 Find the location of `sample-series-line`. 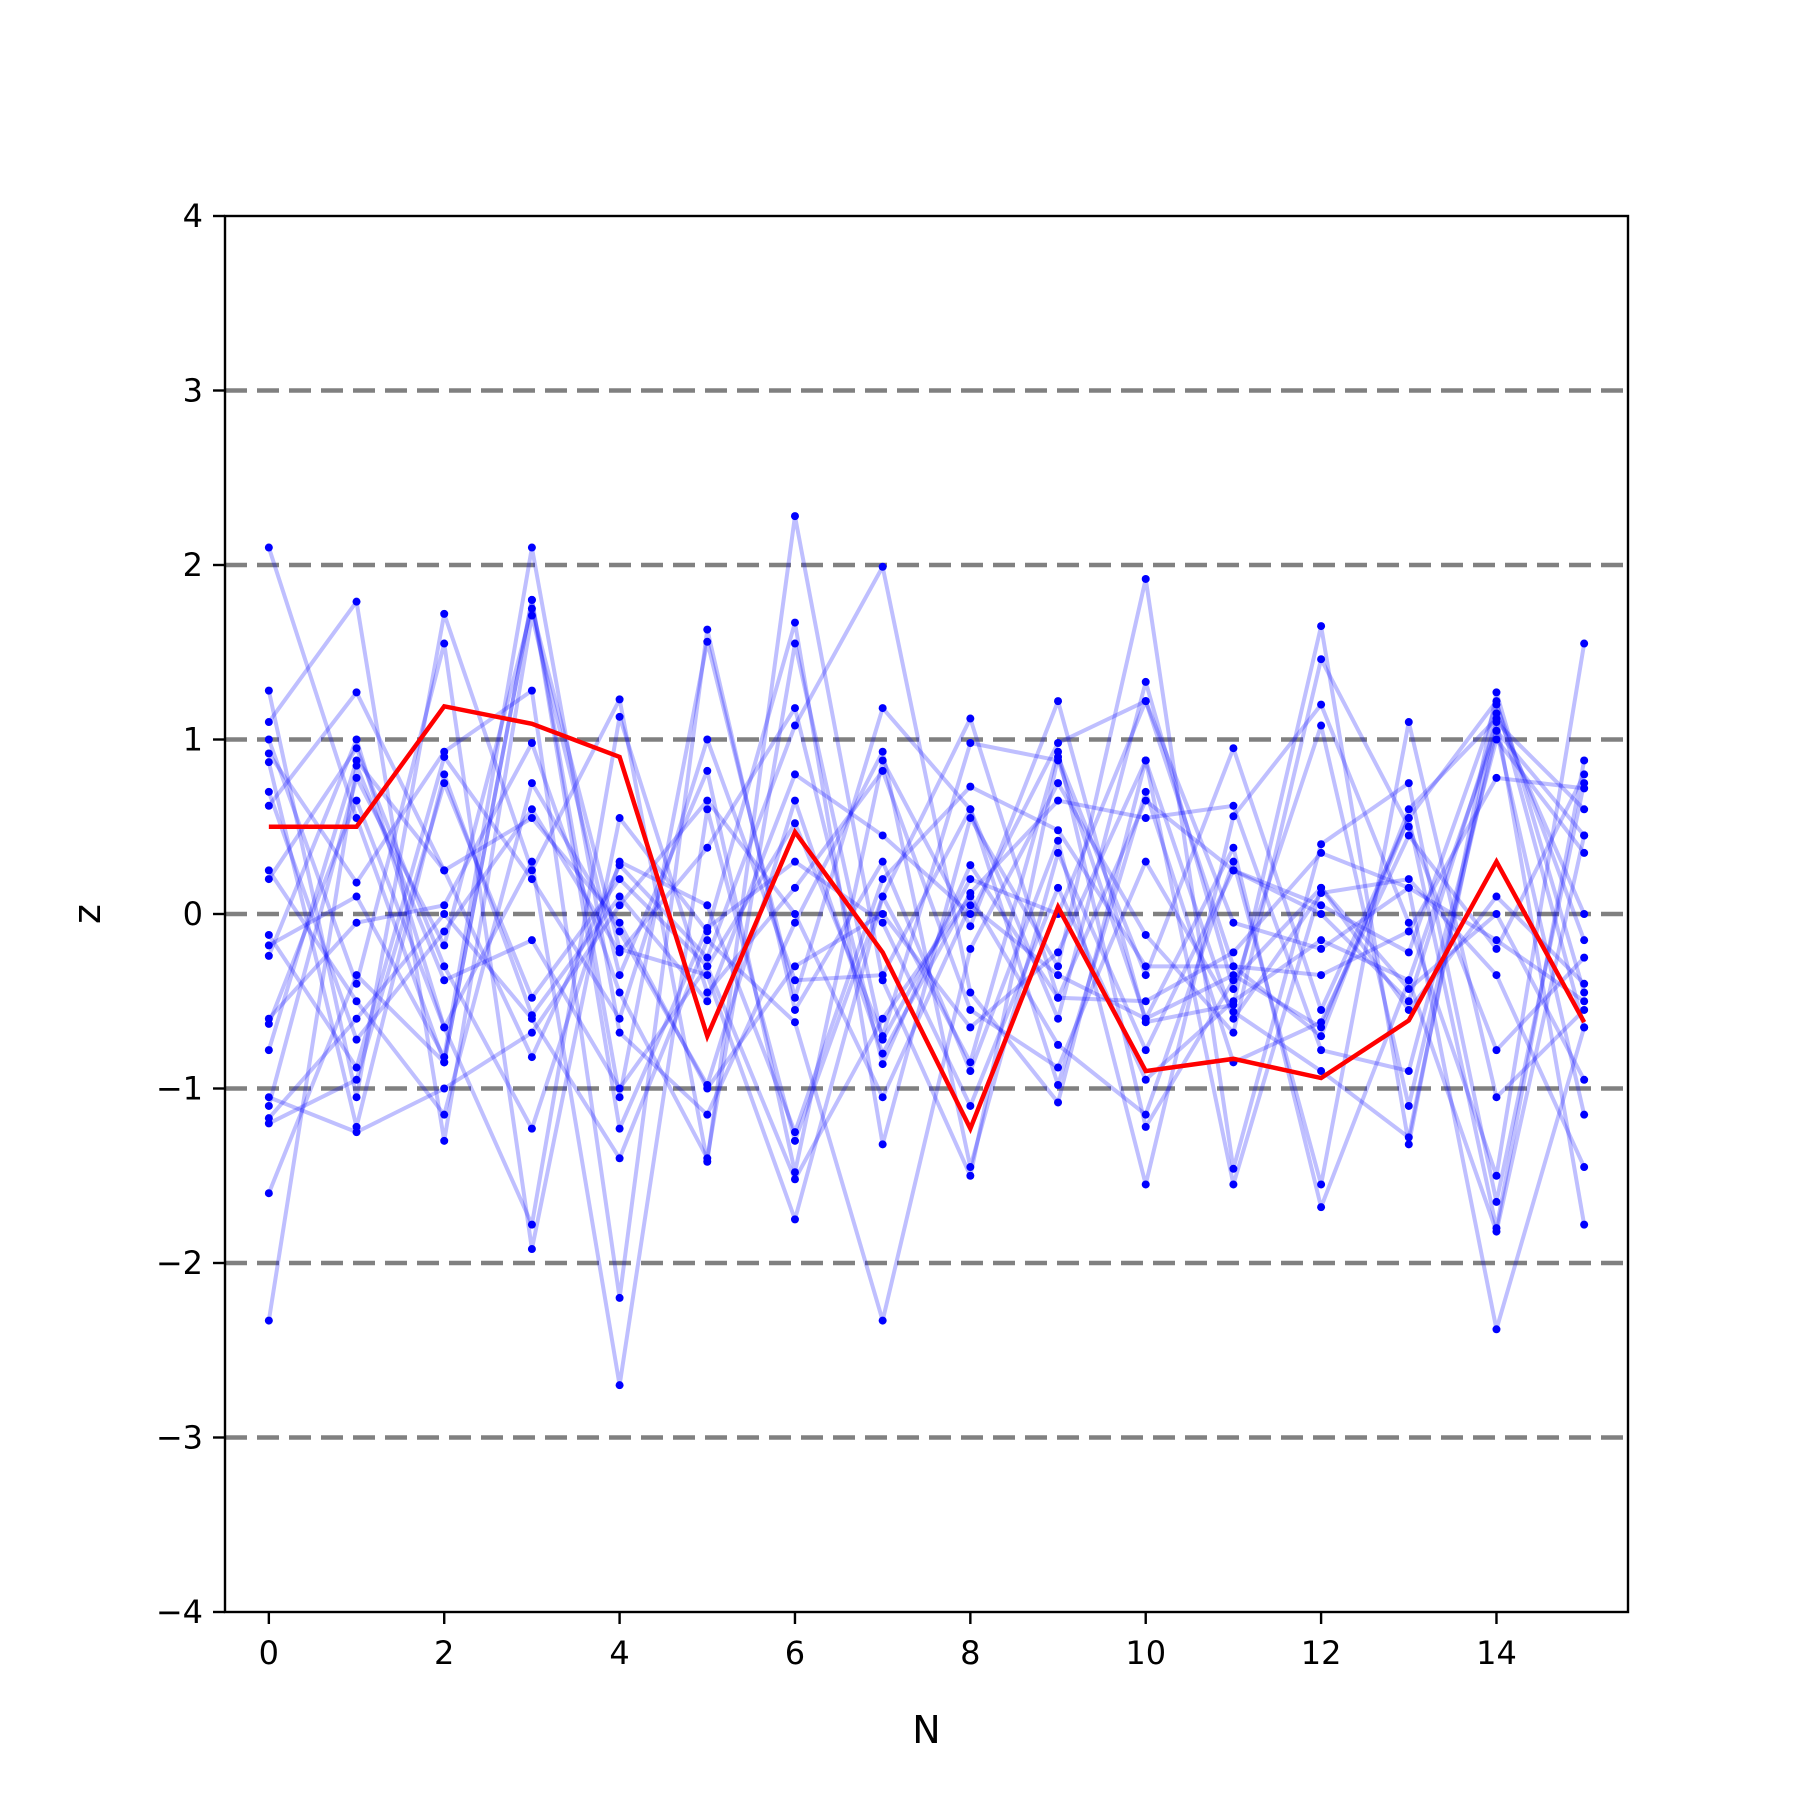

sample-series-line is located at coordinates (926, 912).